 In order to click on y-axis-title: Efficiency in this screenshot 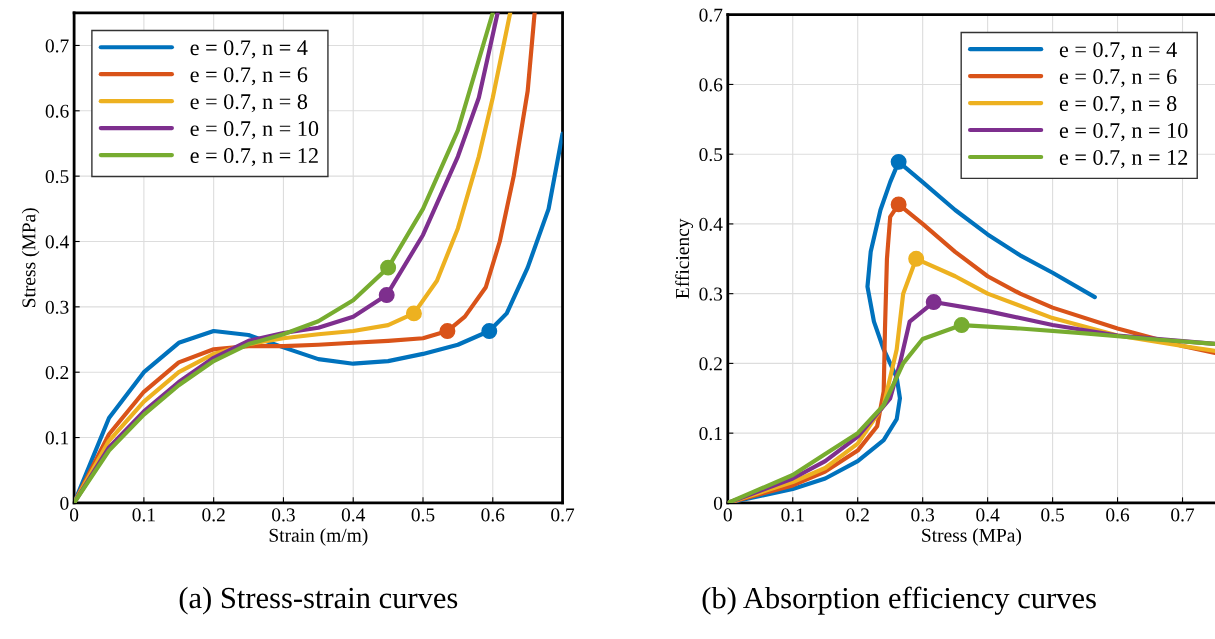, I will do `click(684, 258)`.